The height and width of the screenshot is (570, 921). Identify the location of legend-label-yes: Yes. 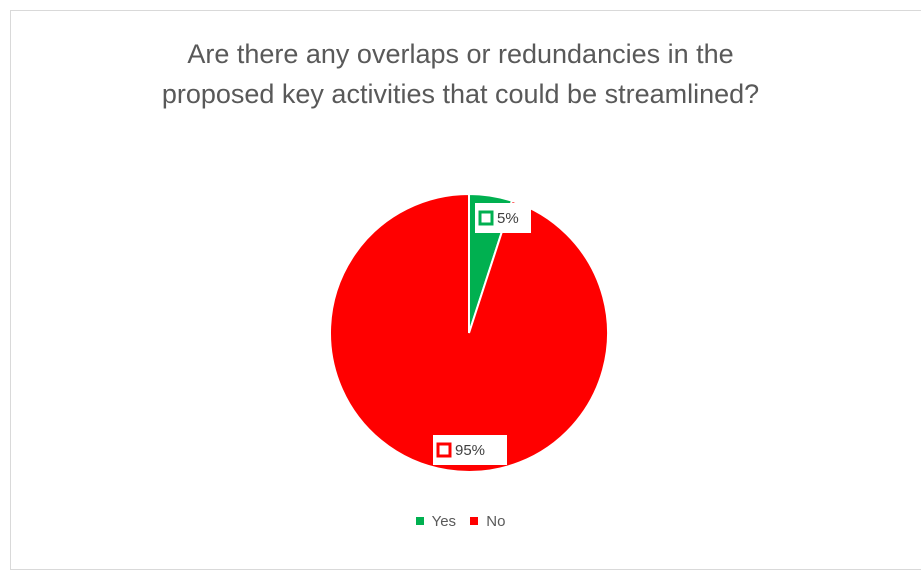
(444, 521).